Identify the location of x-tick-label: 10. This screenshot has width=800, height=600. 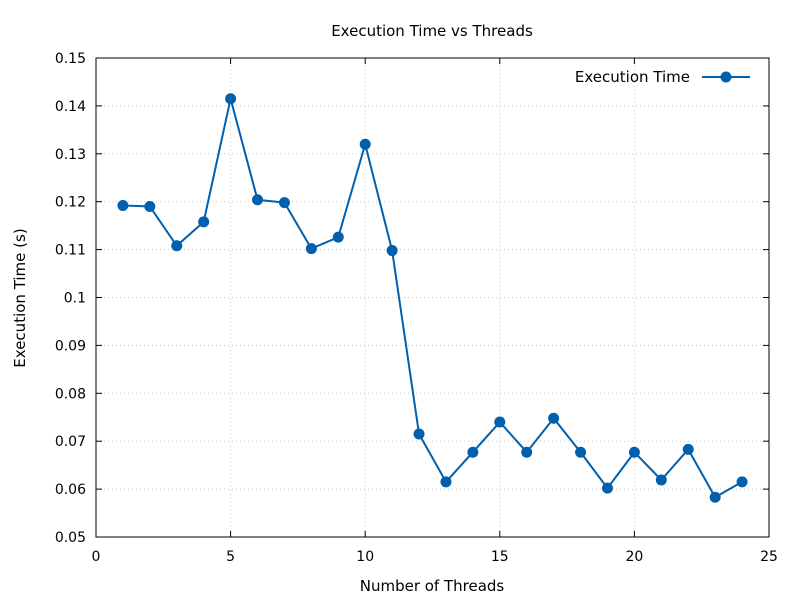
(365, 557).